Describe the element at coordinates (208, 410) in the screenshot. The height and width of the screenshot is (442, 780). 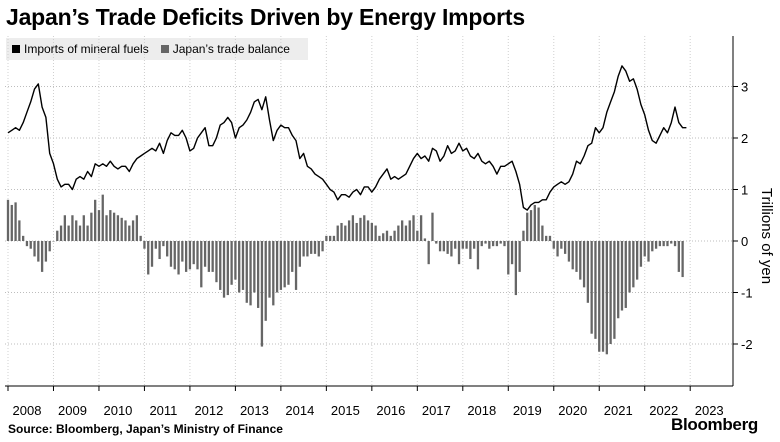
I see `x-tick-label: 2012` at that location.